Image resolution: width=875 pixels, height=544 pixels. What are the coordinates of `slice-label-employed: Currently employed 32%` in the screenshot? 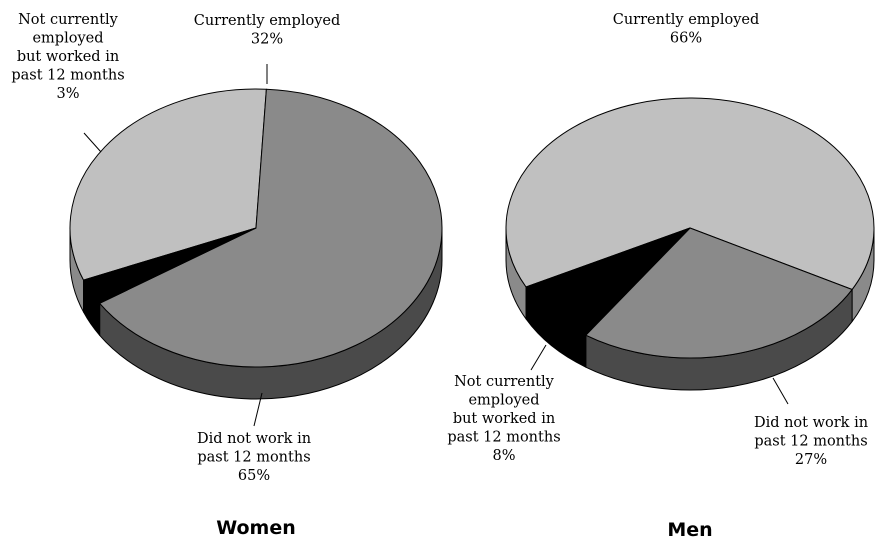 It's located at (267, 30).